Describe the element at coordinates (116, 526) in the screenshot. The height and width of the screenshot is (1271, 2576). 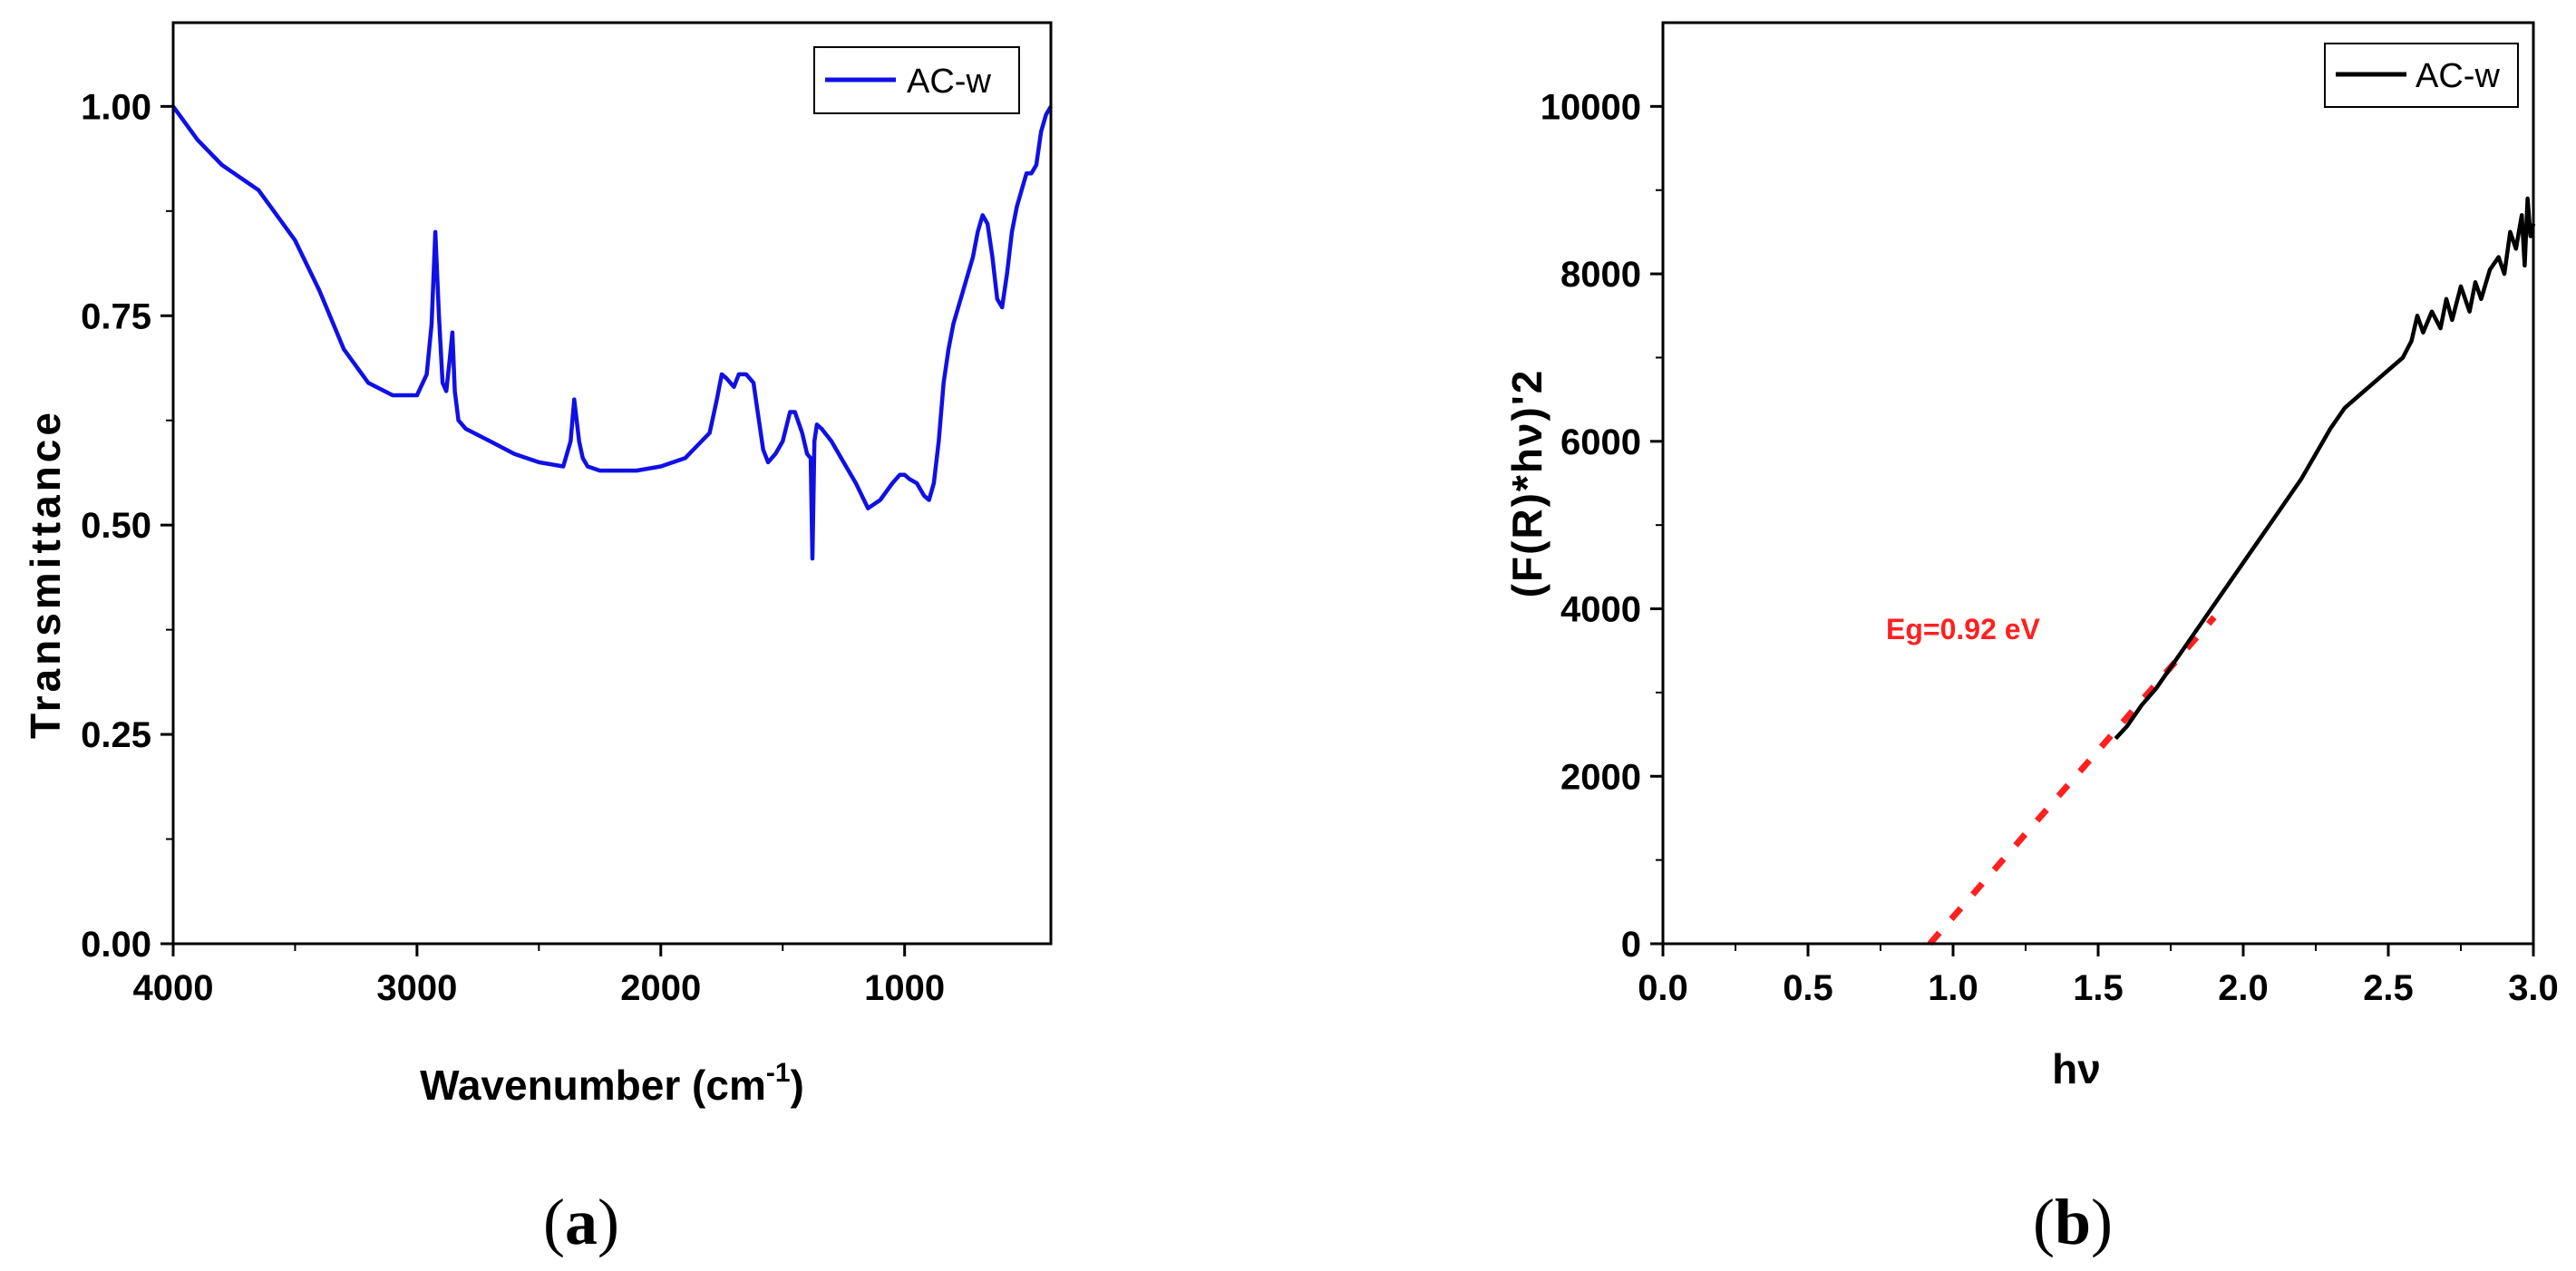
I see `ftir-y-tick-label: 0.50` at that location.